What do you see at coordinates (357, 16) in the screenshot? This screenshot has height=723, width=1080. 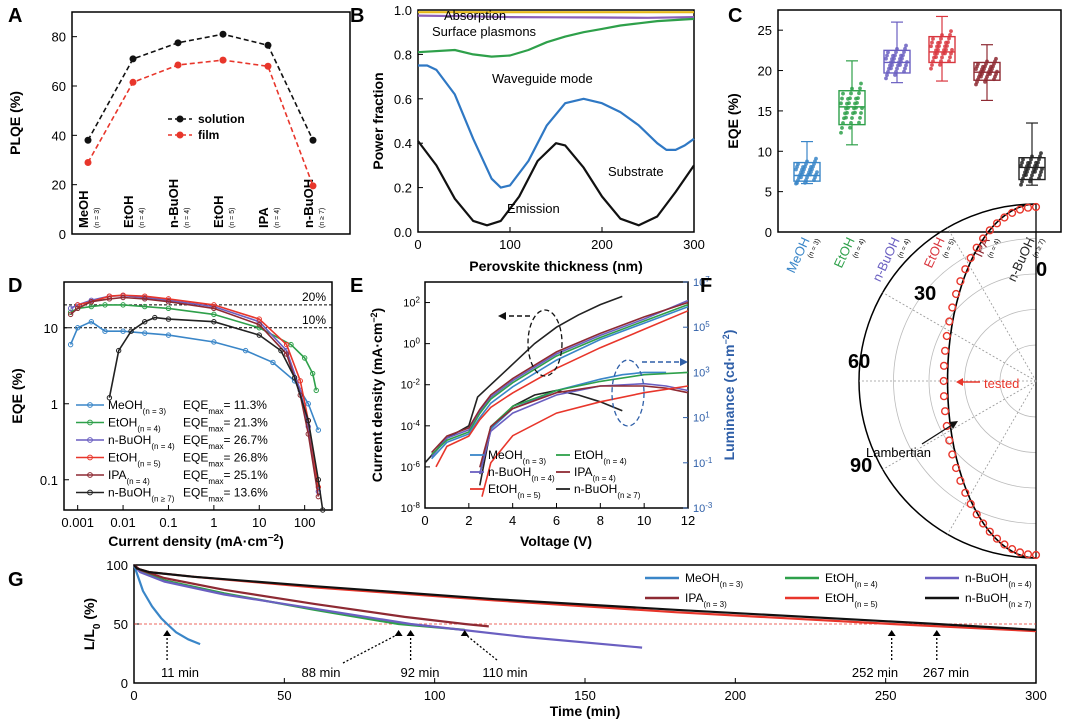 I see `panel-b-letter: B` at bounding box center [357, 16].